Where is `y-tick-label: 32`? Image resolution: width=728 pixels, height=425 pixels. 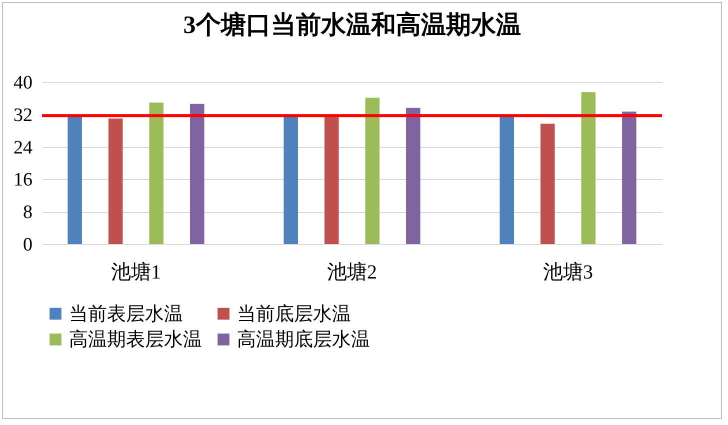
y-tick-label: 32 is located at coordinates (23, 115).